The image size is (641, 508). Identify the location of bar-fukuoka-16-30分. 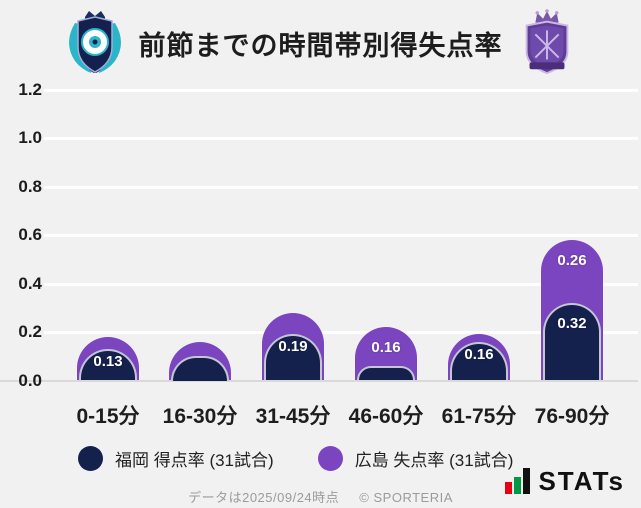
(200, 368).